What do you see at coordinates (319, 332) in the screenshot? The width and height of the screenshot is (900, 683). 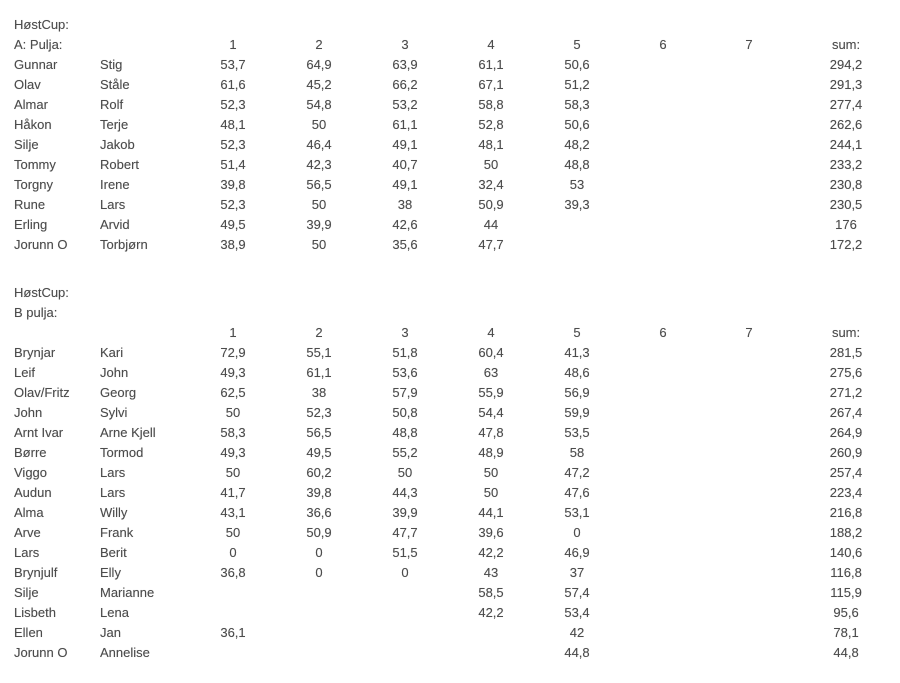 I see `round-column-header: 2` at bounding box center [319, 332].